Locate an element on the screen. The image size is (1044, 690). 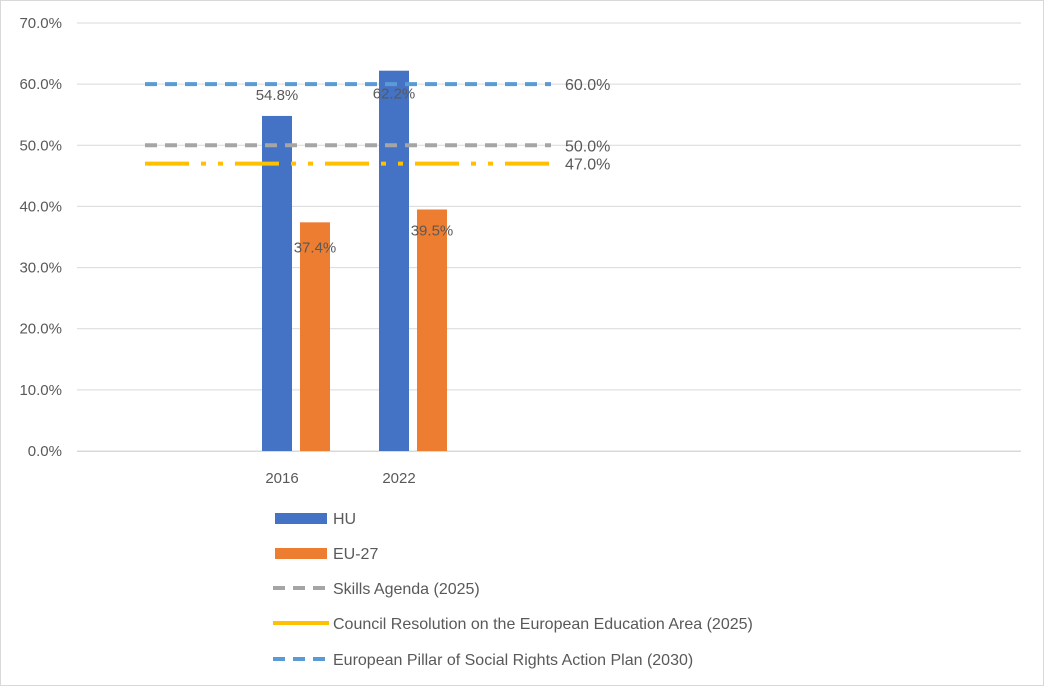
y-tick-label: 70.0% is located at coordinates (40, 23).